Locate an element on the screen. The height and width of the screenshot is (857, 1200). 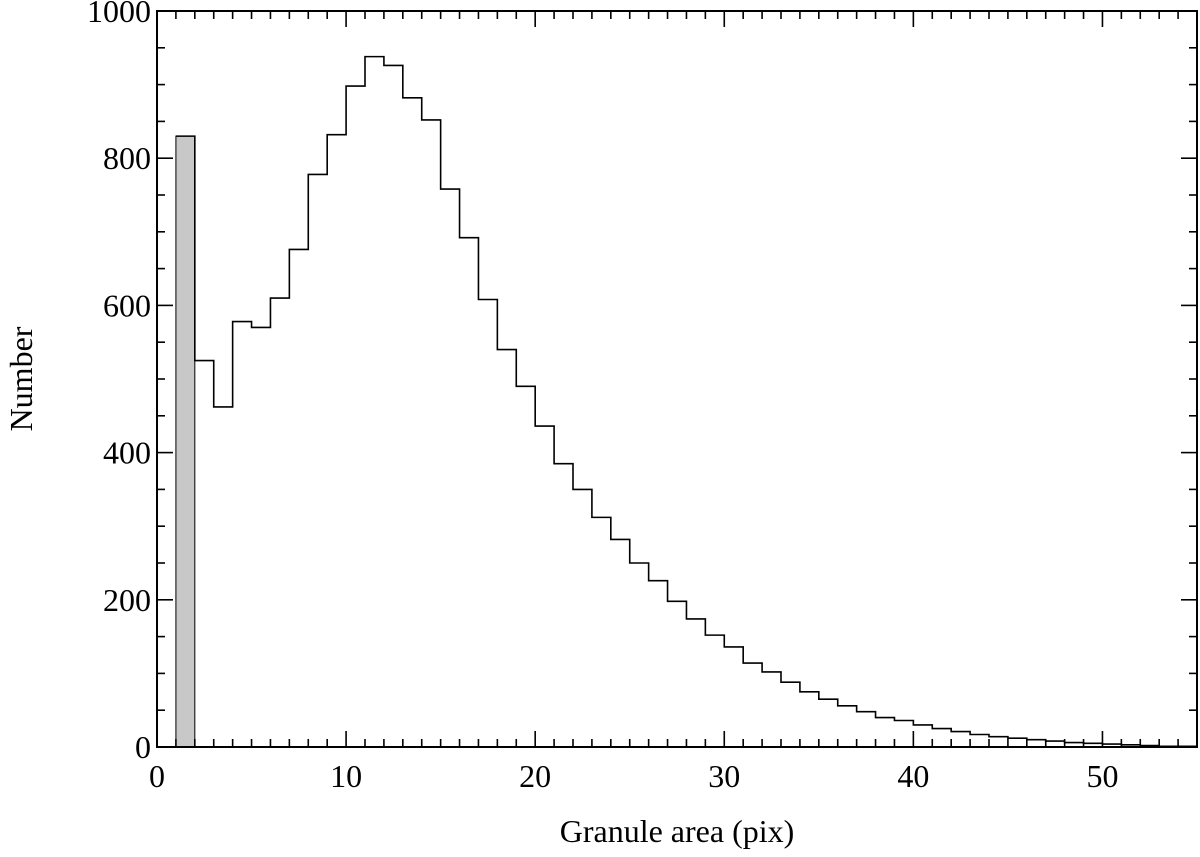
x-tick-label: 50 is located at coordinates (1102, 776).